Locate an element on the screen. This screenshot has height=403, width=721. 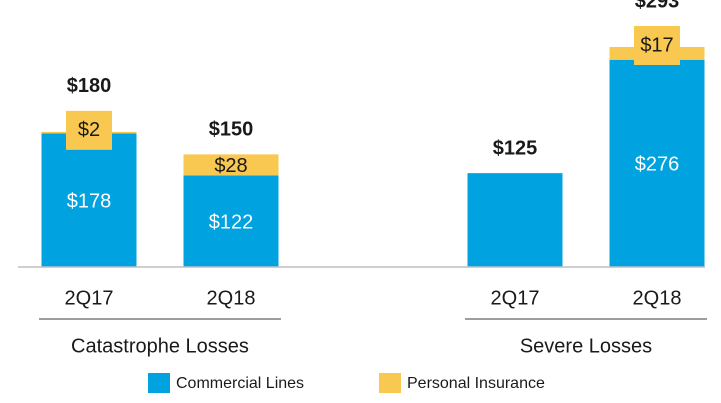
legend-label: Personal Insurance is located at coordinates (476, 383).